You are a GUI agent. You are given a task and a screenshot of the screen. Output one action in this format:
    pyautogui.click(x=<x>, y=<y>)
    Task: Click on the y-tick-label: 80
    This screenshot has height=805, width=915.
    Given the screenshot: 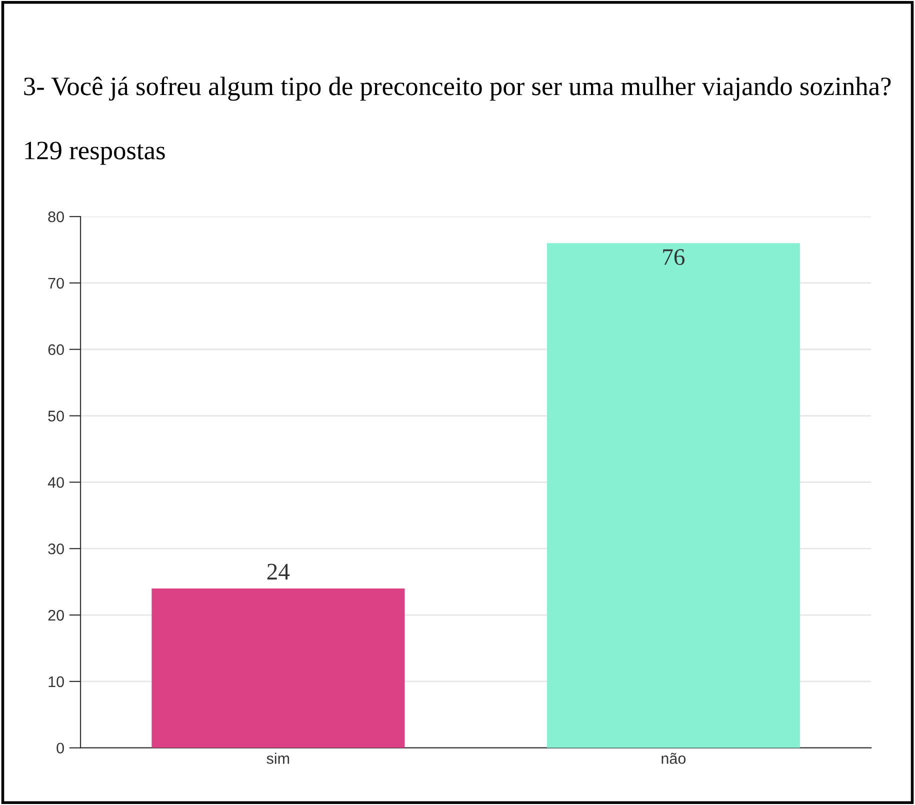 What is the action you would take?
    pyautogui.click(x=56, y=216)
    